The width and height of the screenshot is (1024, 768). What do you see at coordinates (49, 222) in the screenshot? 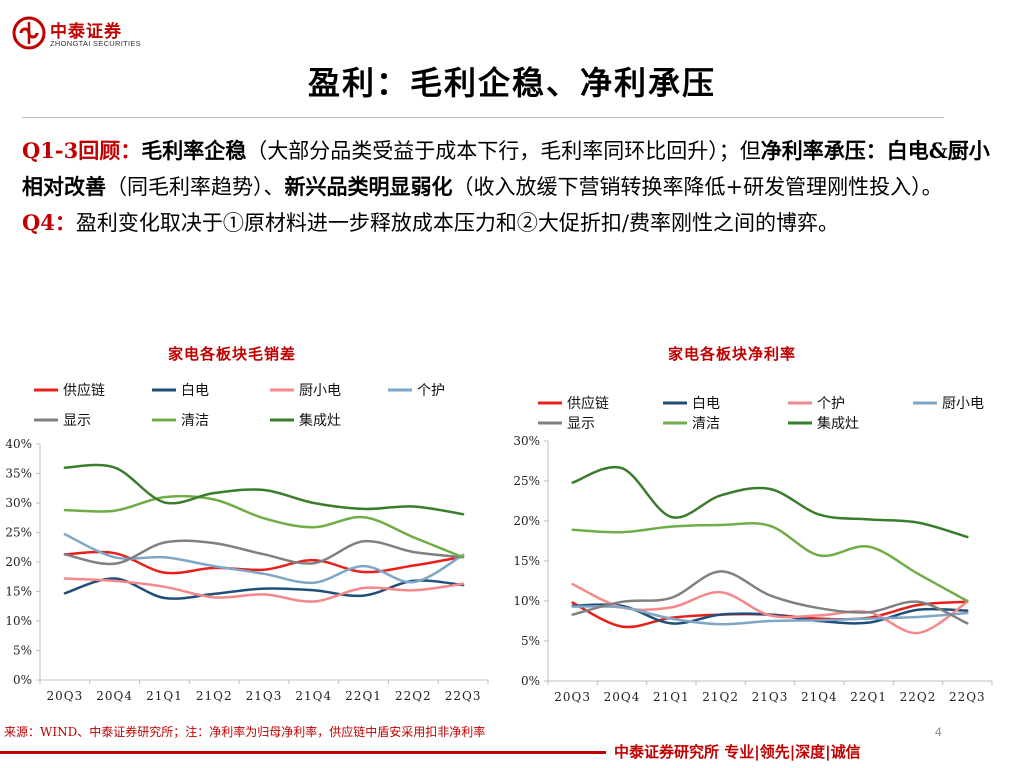
I see `q4-label: Q4：` at bounding box center [49, 222].